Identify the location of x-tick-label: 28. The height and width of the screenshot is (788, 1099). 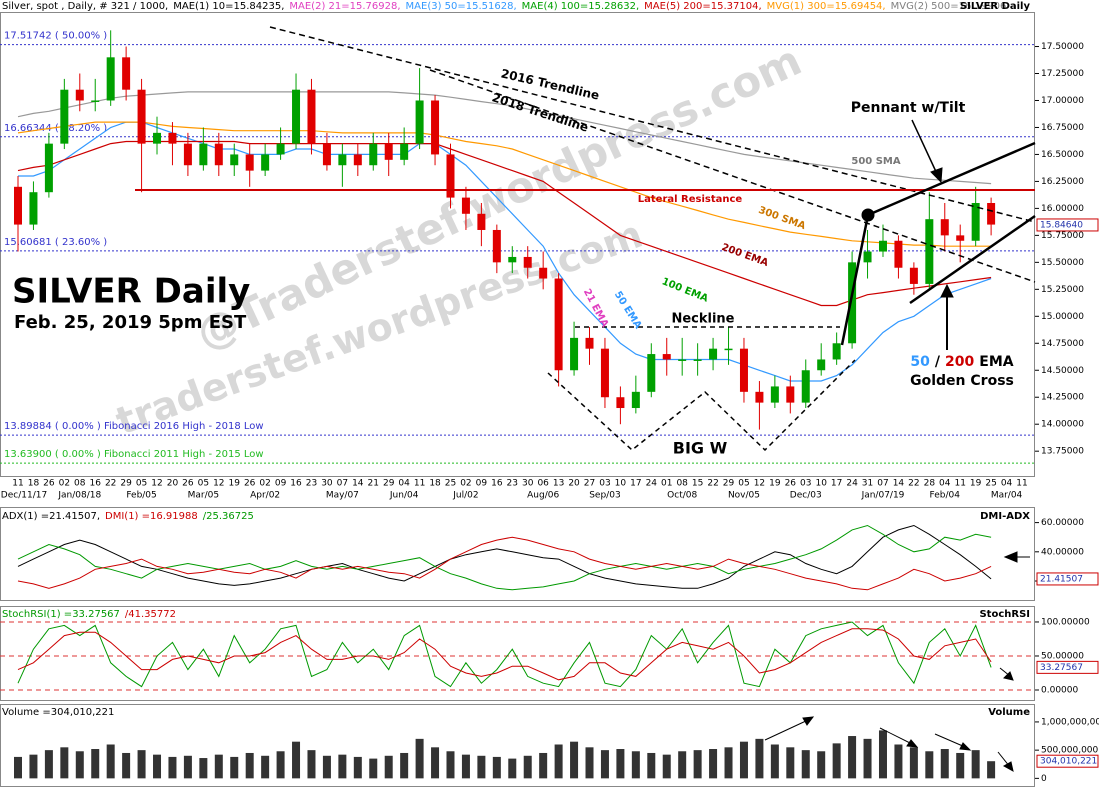
(930, 484).